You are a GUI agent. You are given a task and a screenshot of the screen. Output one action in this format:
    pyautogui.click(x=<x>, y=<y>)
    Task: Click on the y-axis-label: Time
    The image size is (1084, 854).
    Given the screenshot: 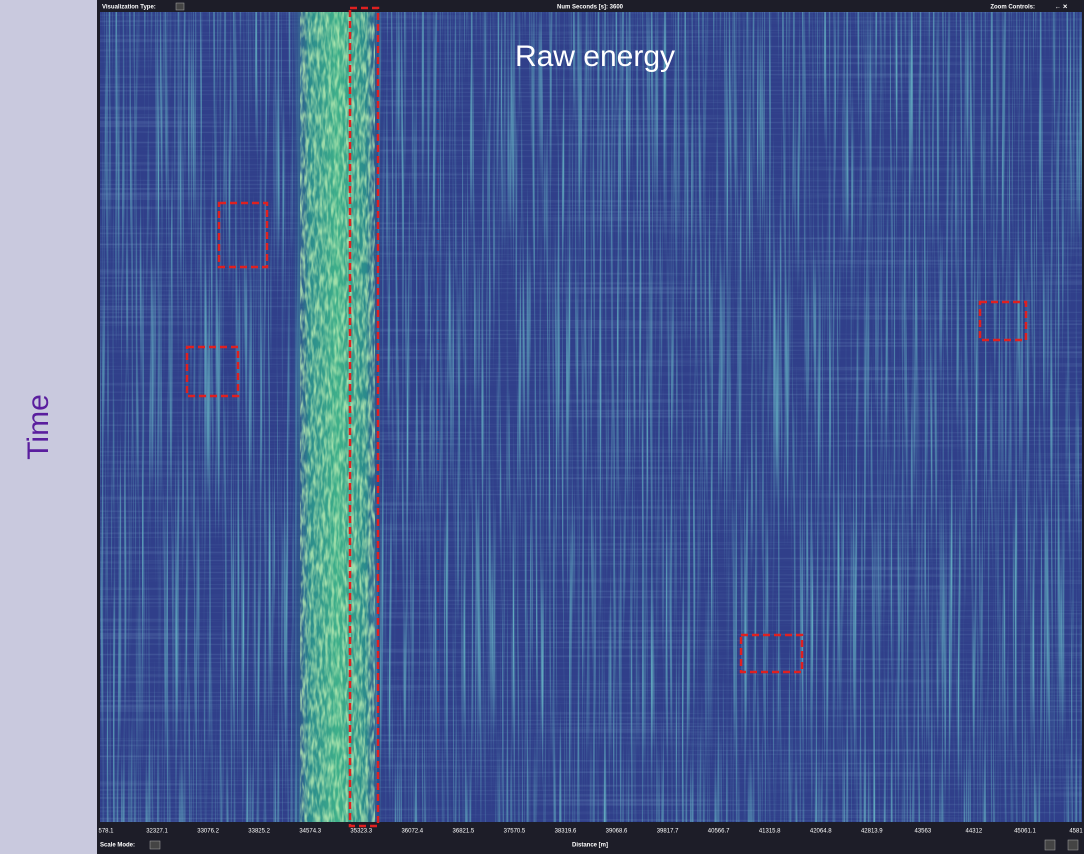 What is the action you would take?
    pyautogui.click(x=38, y=427)
    